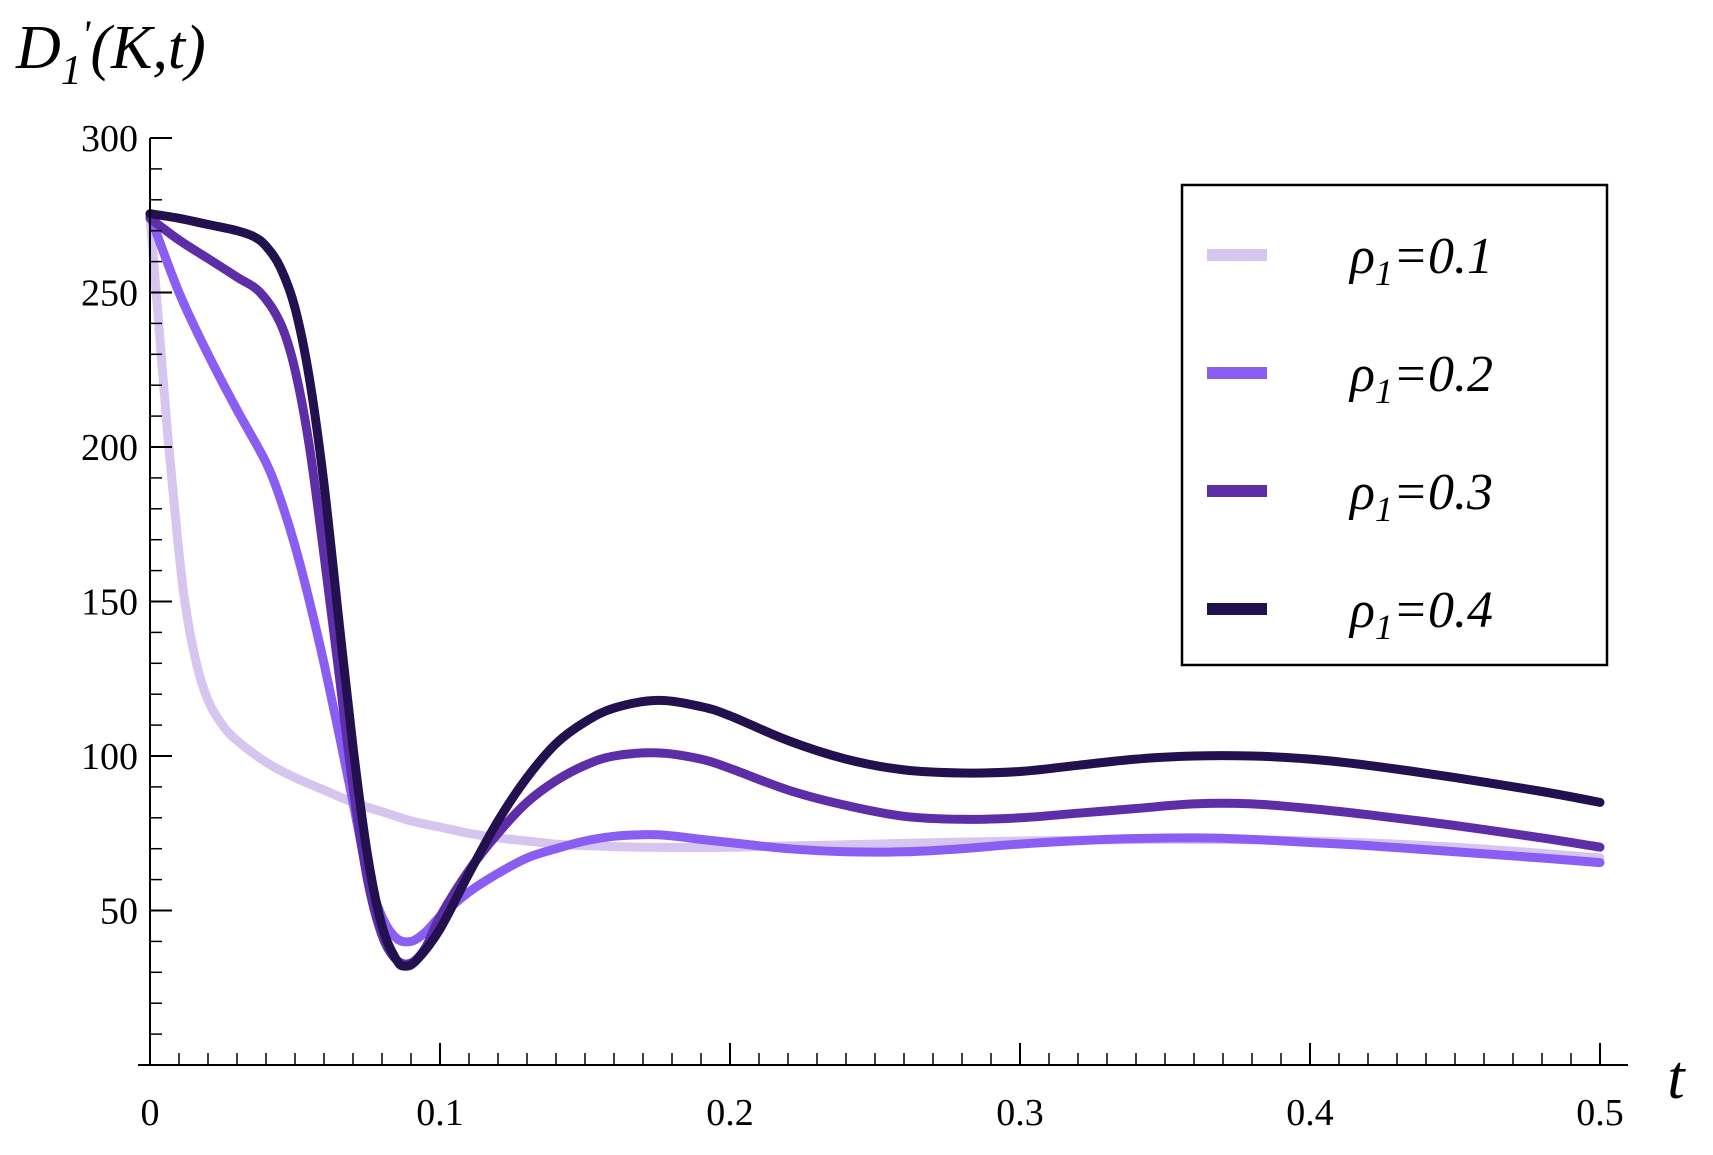  I want to click on x-axis-title: t, so click(1676, 1078).